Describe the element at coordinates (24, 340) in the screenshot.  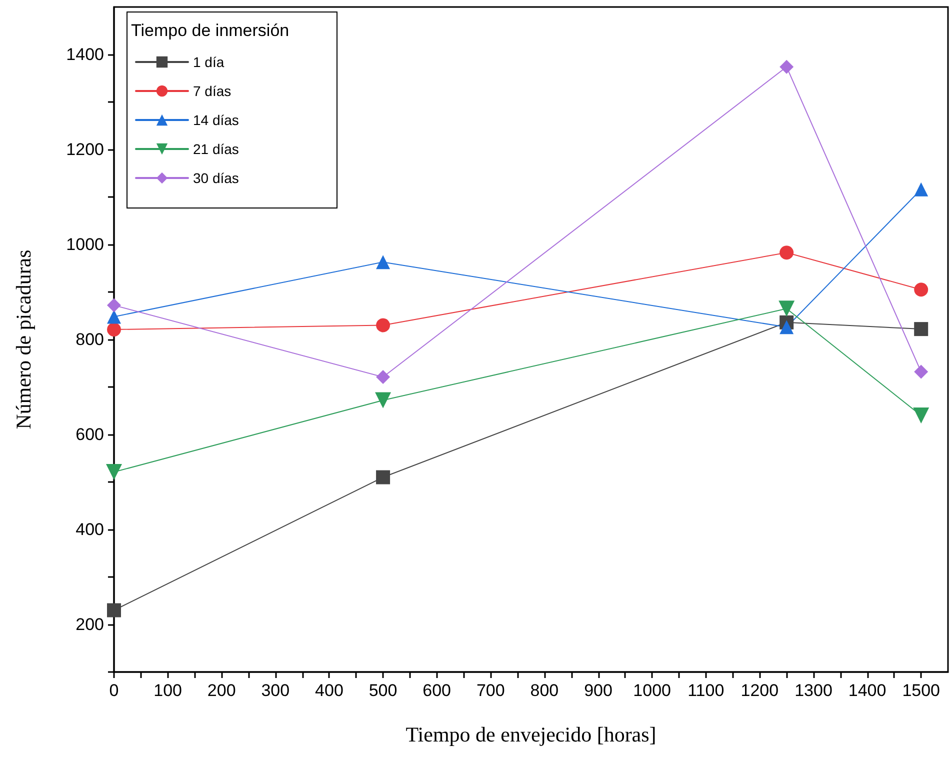
I see `y-axis-title: Número de picaduras` at that location.